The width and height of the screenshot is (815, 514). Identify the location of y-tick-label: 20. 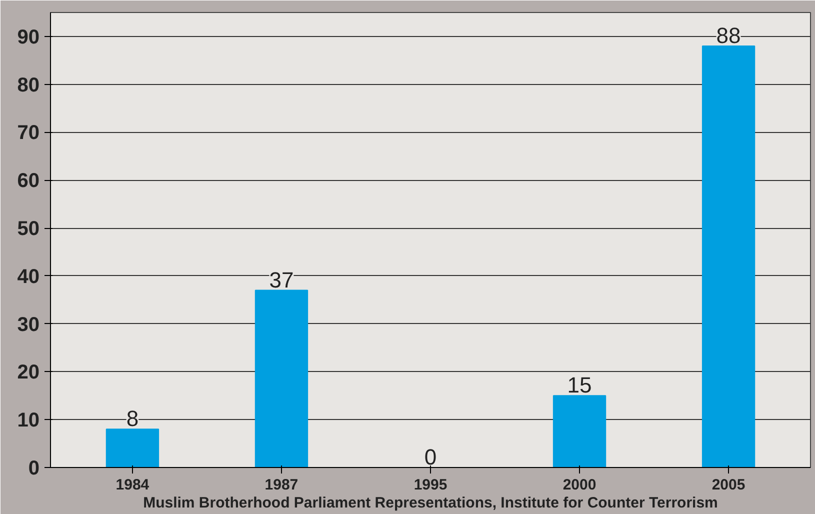
(28, 373).